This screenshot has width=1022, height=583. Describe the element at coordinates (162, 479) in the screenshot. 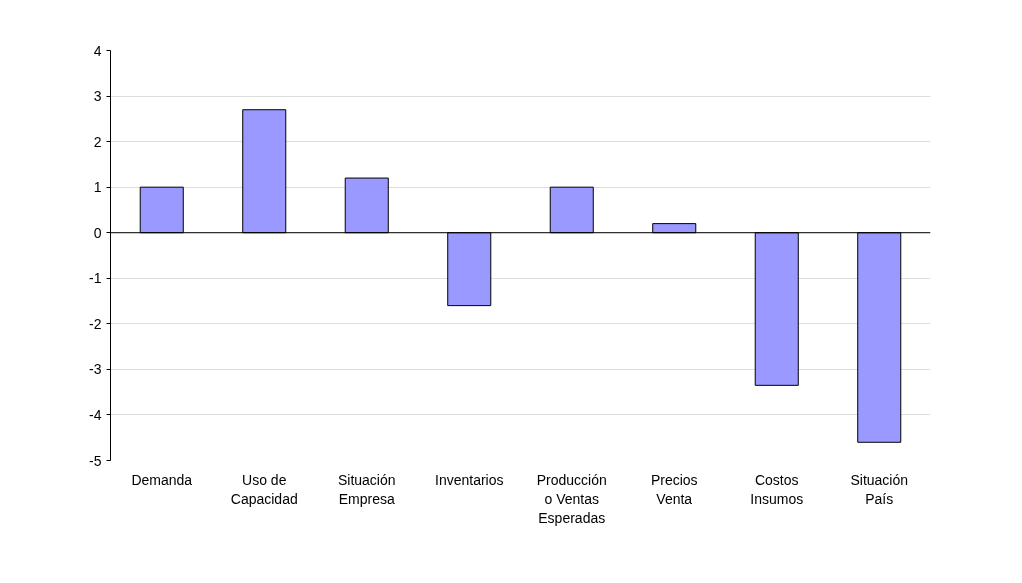

I see `x-tick-label: Demanda` at that location.